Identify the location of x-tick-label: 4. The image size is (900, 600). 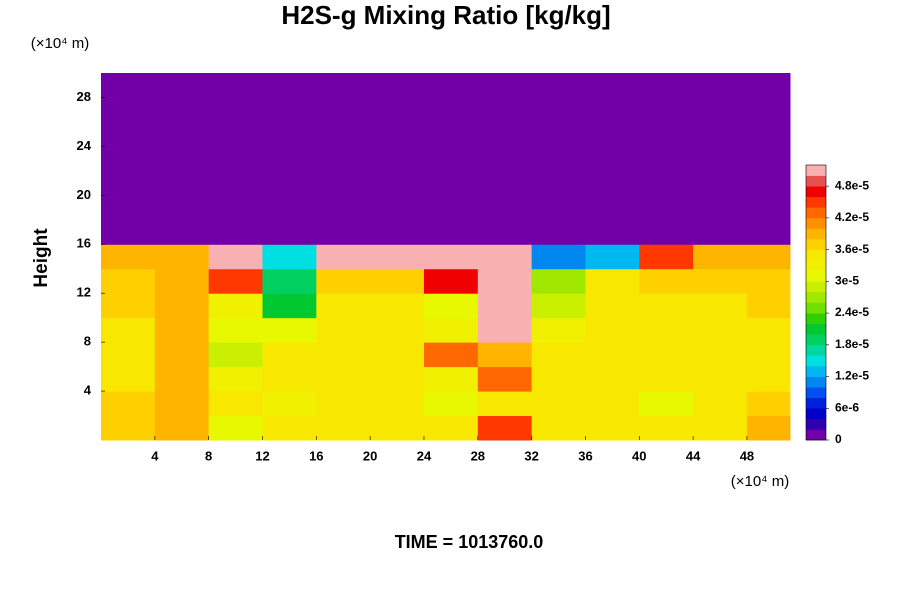
(155, 455).